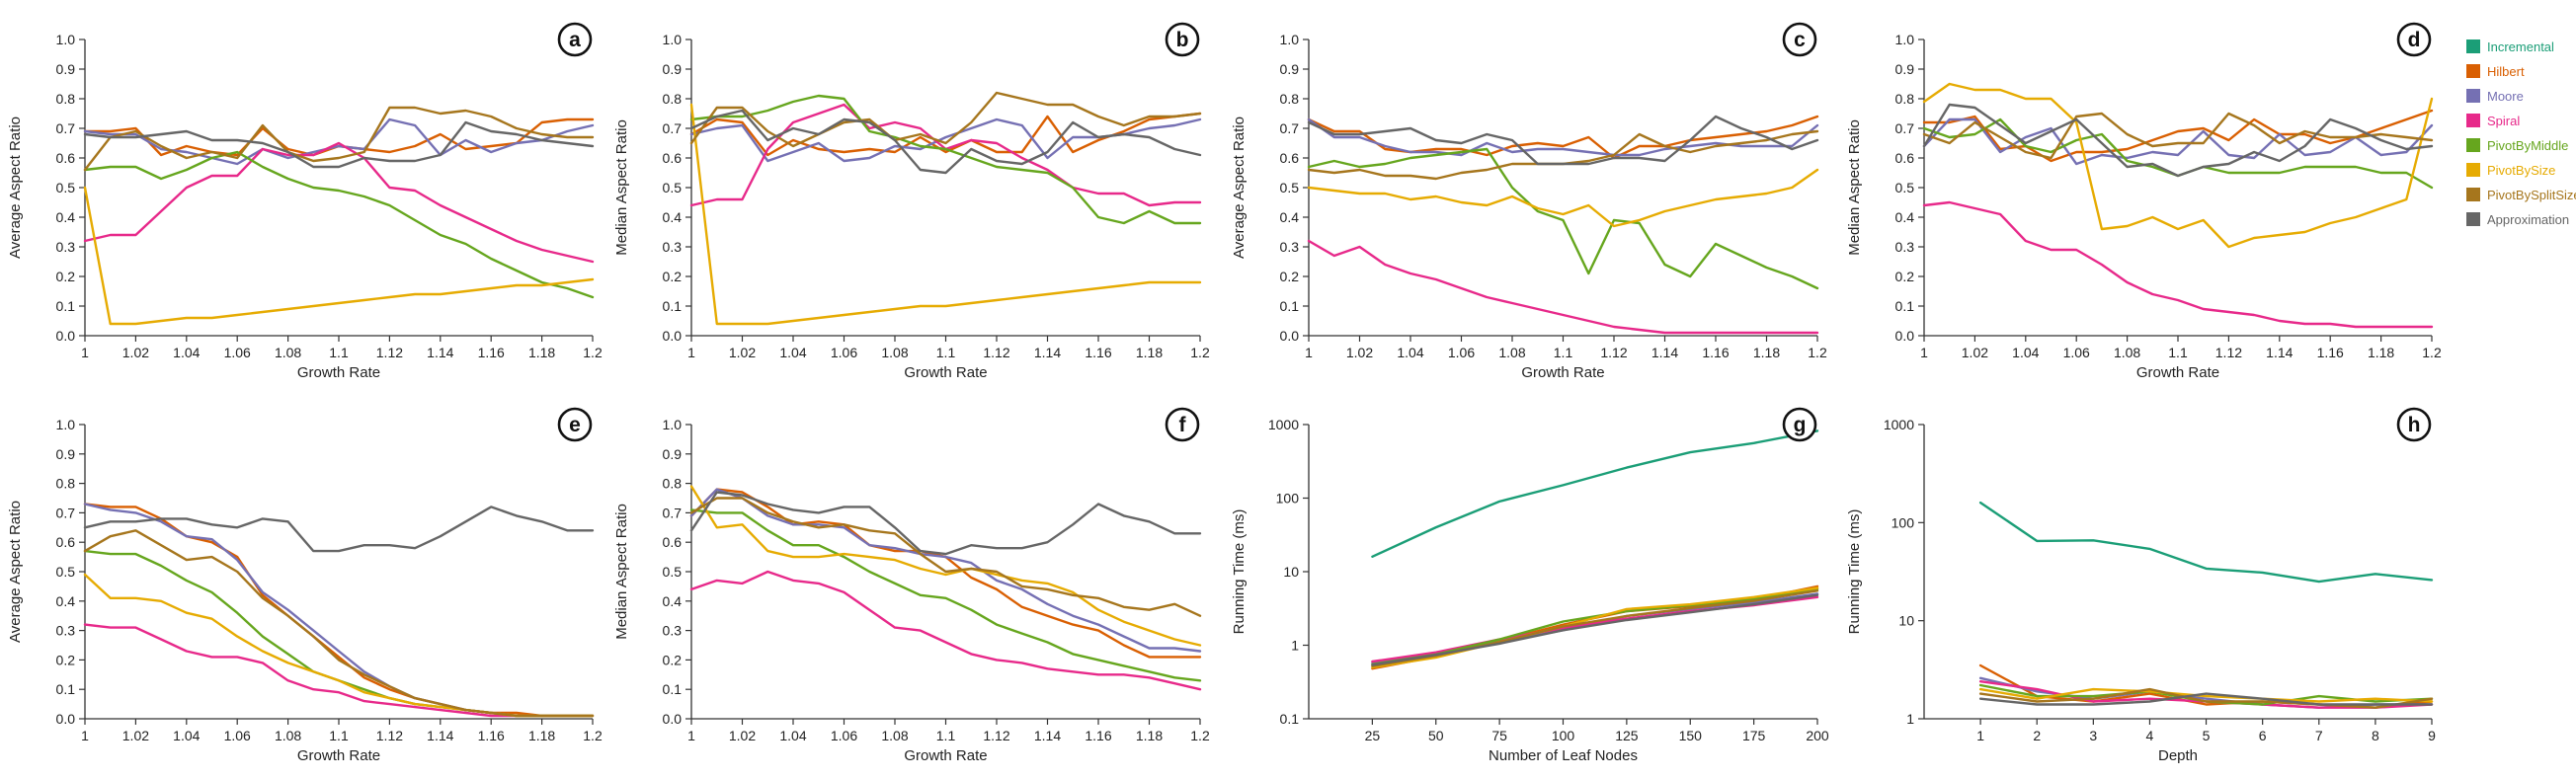 The height and width of the screenshot is (779, 2576). I want to click on x-tick-label: 1.04, so click(186, 352).